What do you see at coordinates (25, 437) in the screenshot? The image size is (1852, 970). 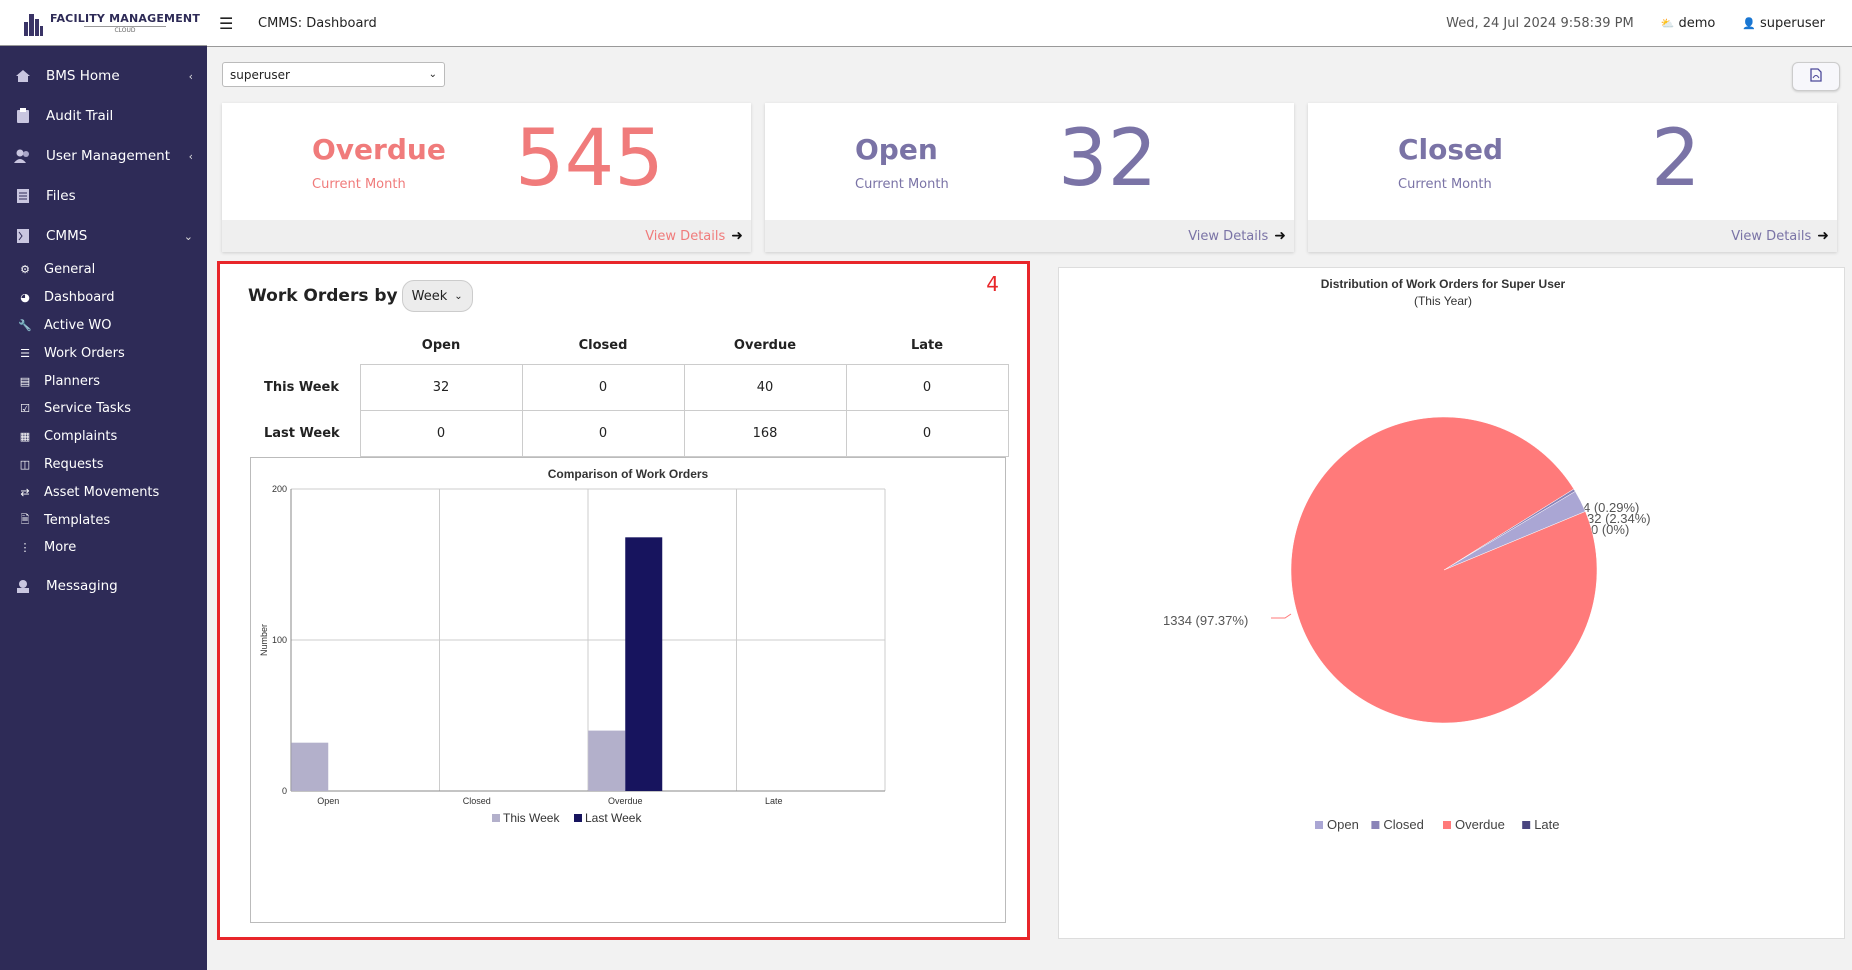 I see `complaints-icon: ▦` at bounding box center [25, 437].